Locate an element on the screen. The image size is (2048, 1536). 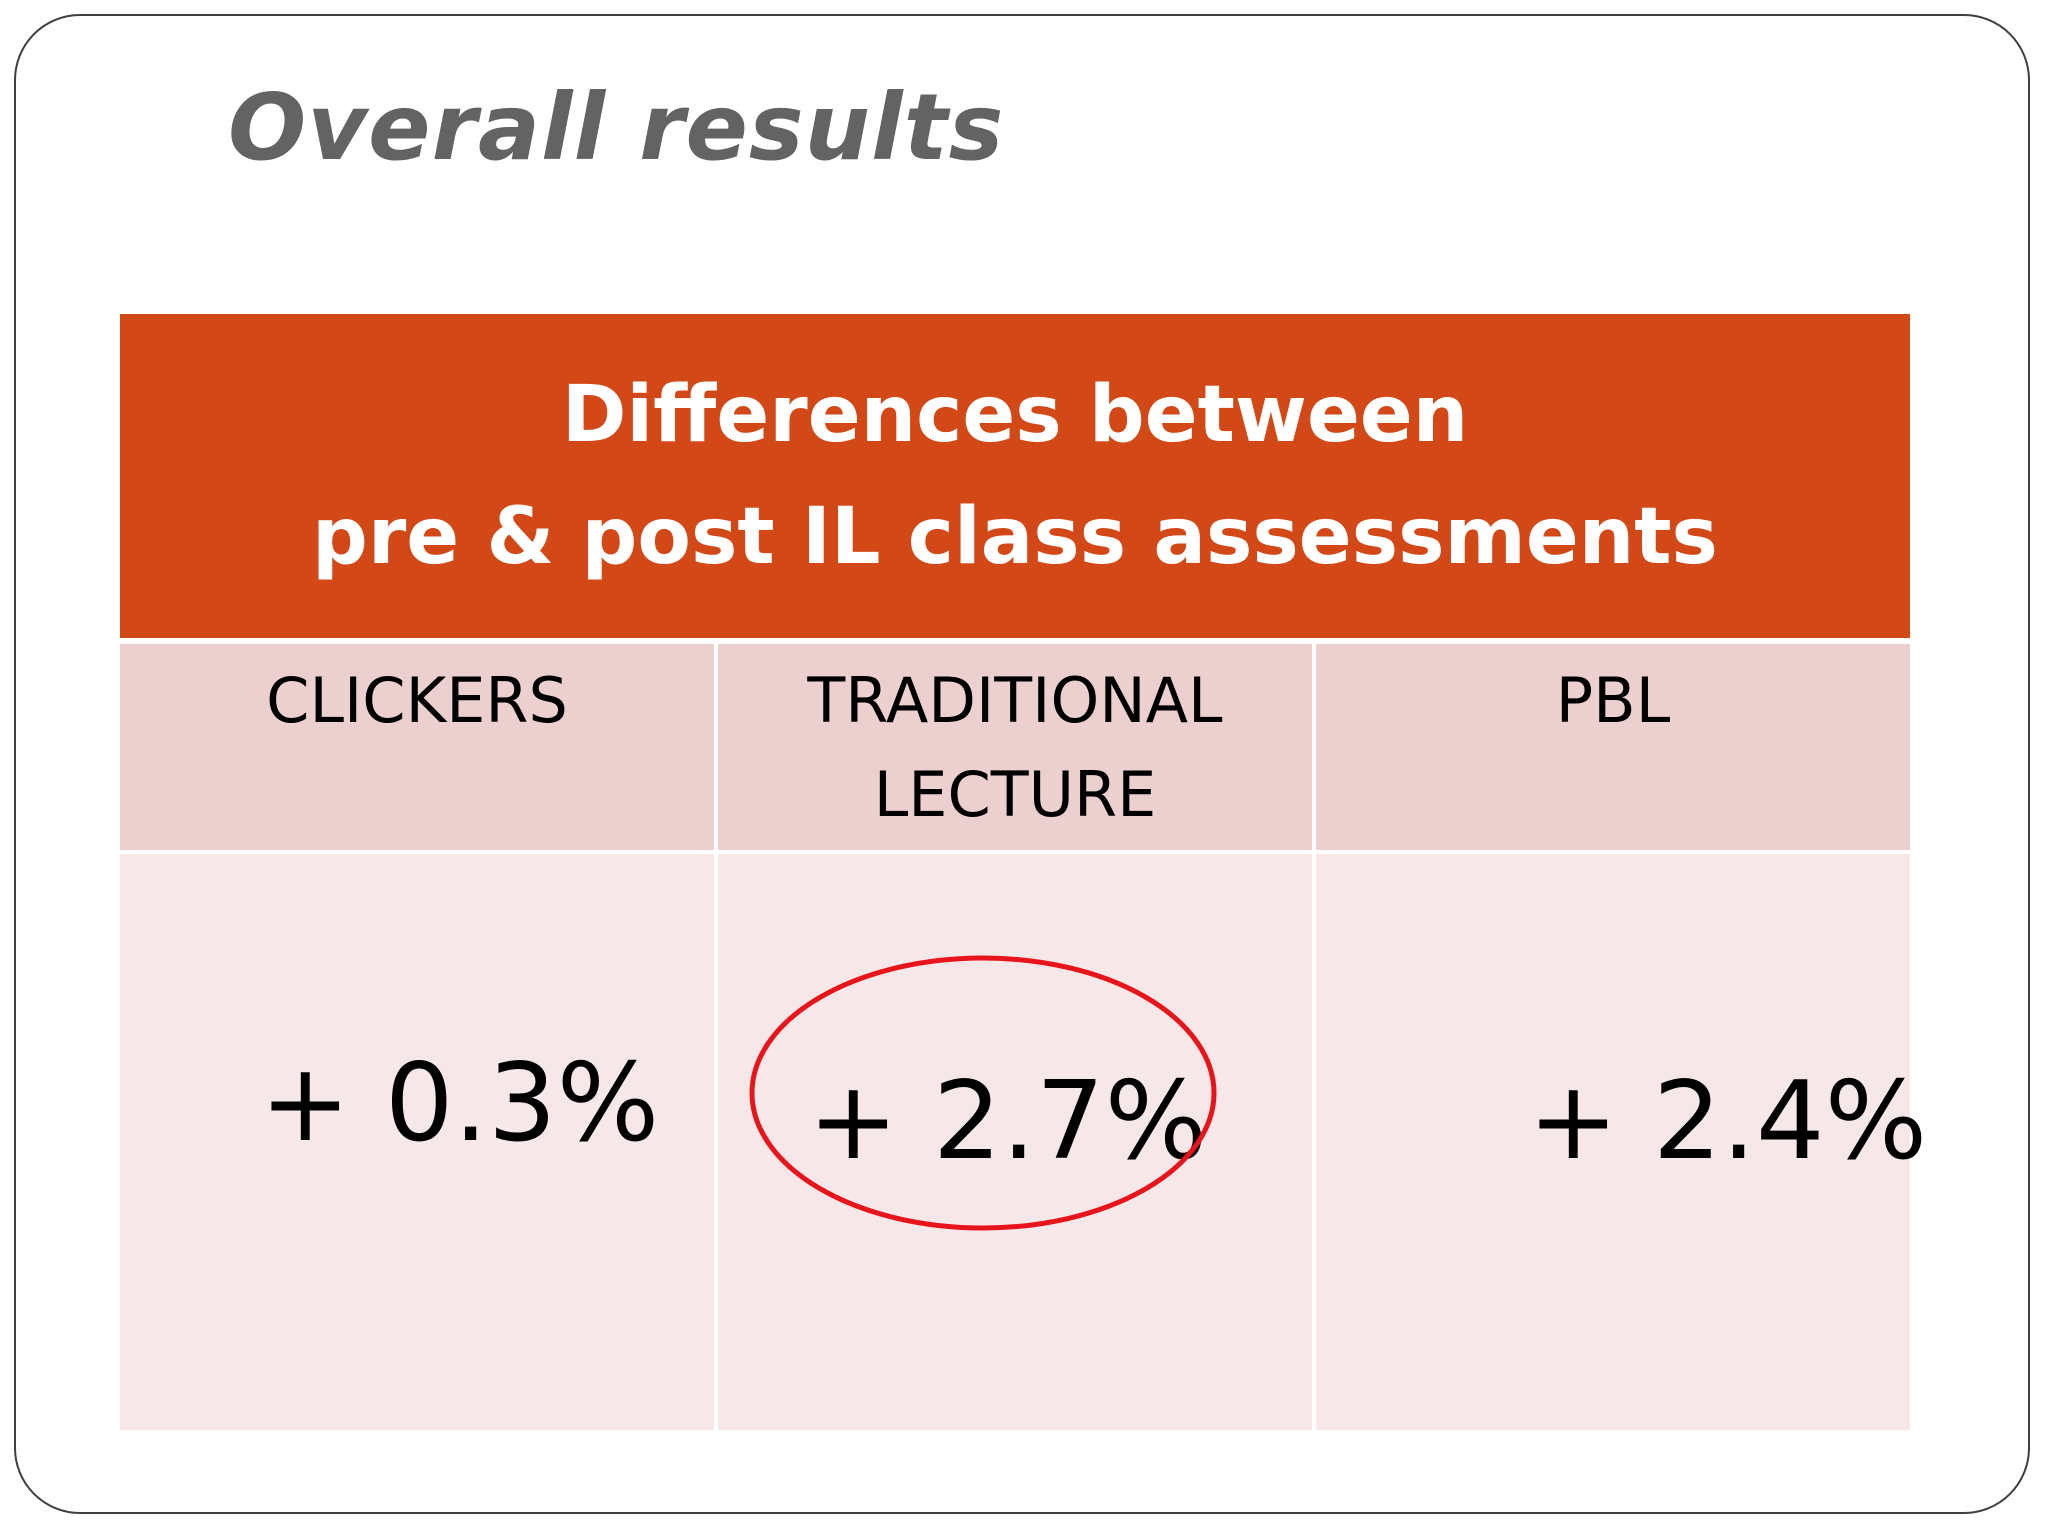
value-cell-clickers: + 0.3% is located at coordinates (417, 1142).